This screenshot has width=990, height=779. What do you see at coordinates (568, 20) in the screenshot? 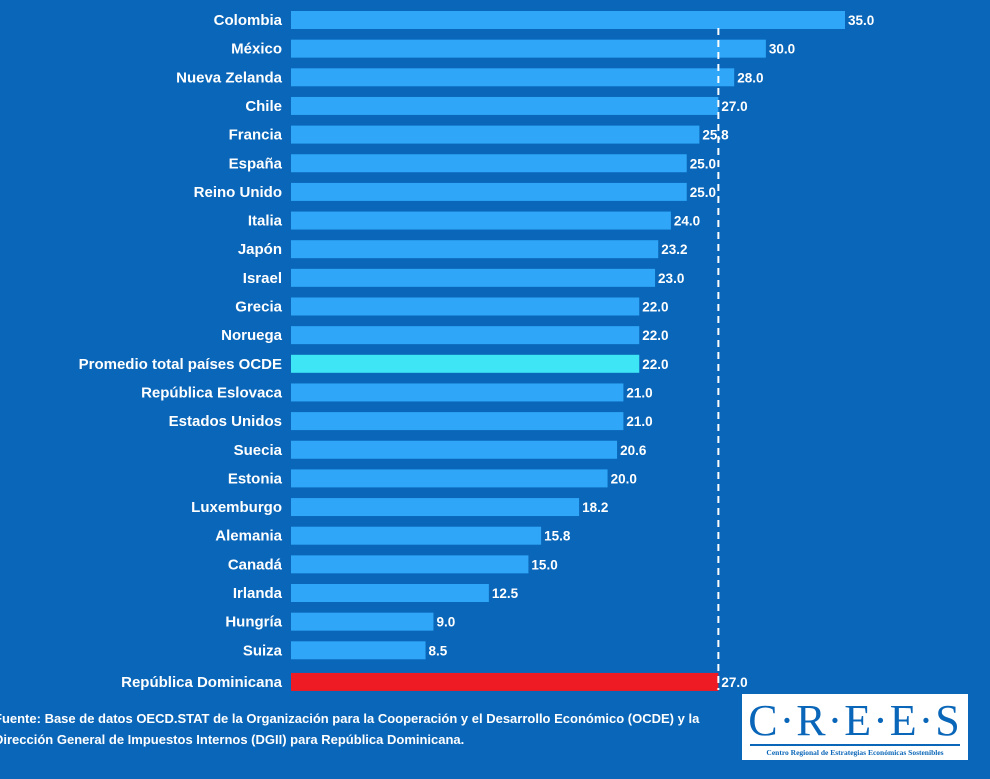
I see `bar-colombia` at bounding box center [568, 20].